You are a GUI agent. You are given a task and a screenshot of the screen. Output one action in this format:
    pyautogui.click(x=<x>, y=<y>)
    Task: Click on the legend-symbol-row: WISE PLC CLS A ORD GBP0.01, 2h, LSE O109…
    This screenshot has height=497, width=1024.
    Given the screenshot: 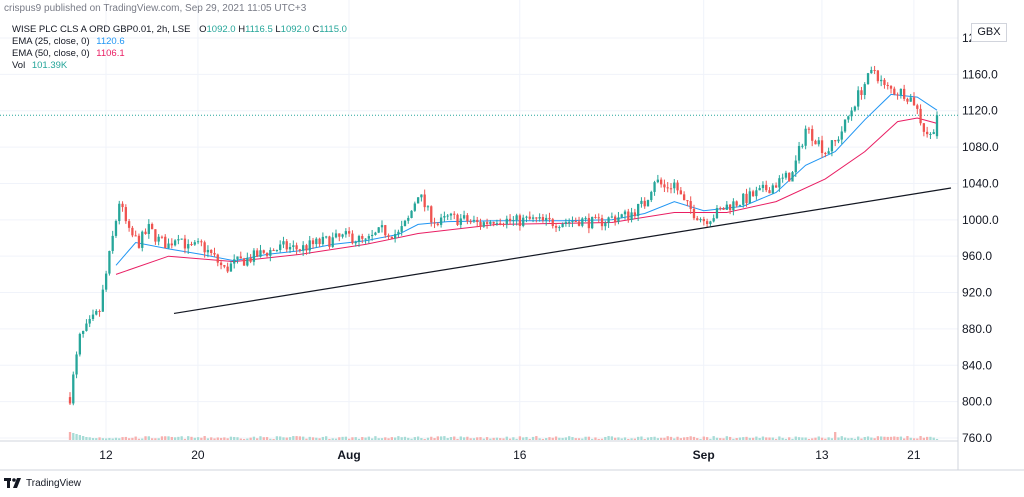 What is the action you would take?
    pyautogui.click(x=179, y=30)
    